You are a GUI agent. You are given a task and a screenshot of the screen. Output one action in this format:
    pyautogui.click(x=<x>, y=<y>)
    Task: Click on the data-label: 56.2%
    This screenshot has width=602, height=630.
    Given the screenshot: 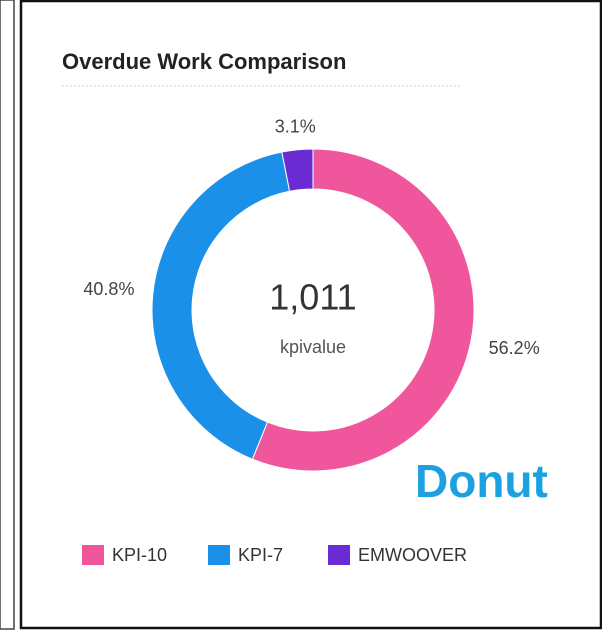 What is the action you would take?
    pyautogui.click(x=514, y=348)
    